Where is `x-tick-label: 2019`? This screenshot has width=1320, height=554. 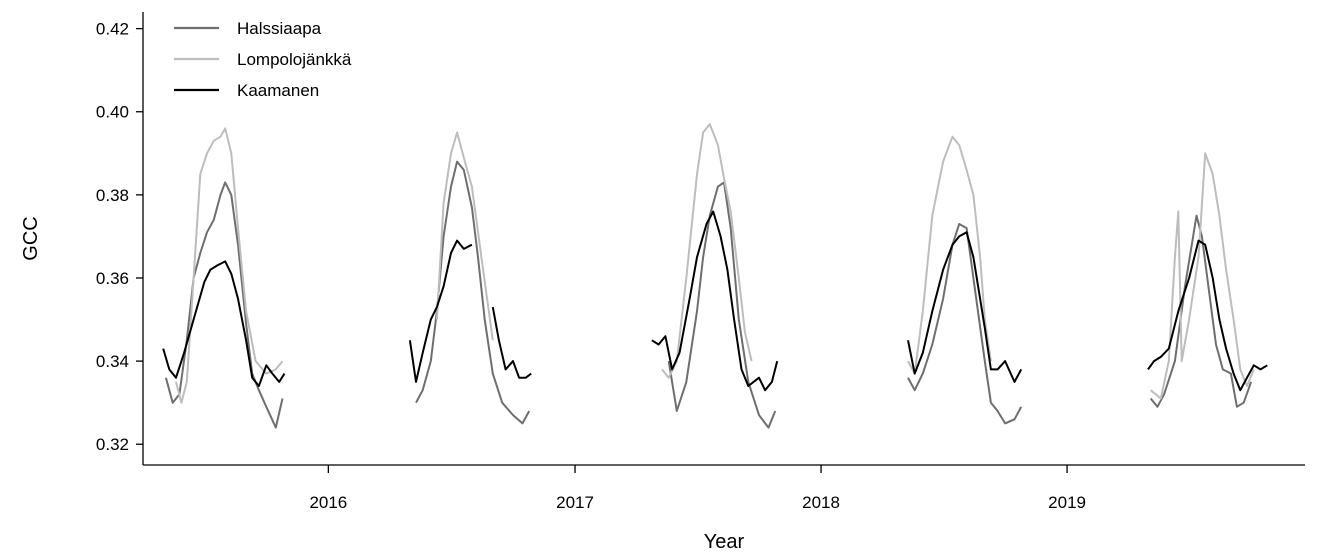 x-tick-label: 2019 is located at coordinates (1067, 502).